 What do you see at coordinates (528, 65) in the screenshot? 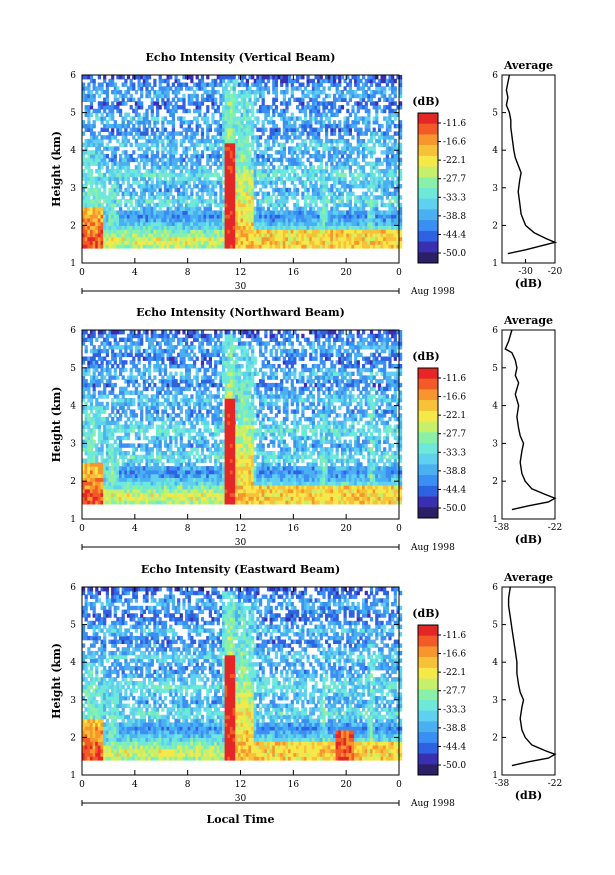
I see `average-title: Average` at bounding box center [528, 65].